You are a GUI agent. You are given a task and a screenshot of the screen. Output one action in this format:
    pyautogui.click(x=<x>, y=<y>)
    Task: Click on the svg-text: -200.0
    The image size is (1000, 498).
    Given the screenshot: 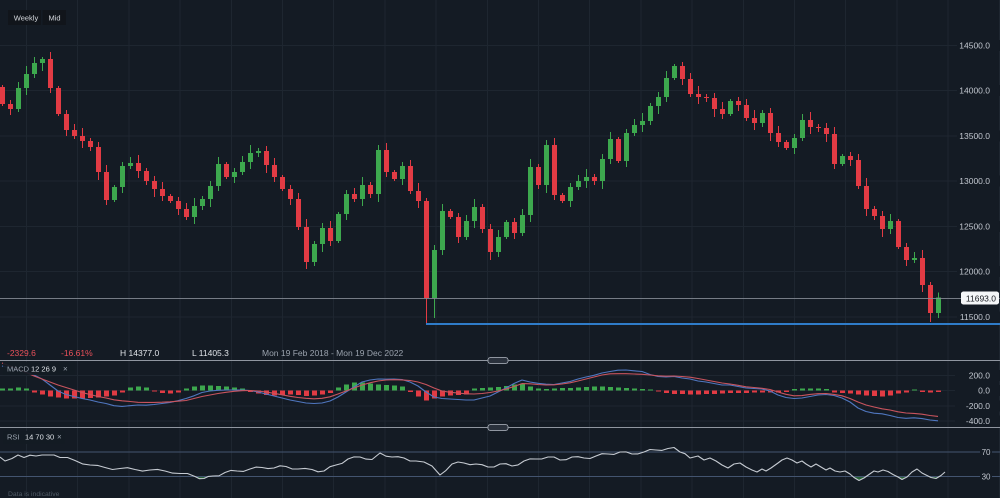 What is the action you would take?
    pyautogui.click(x=978, y=406)
    